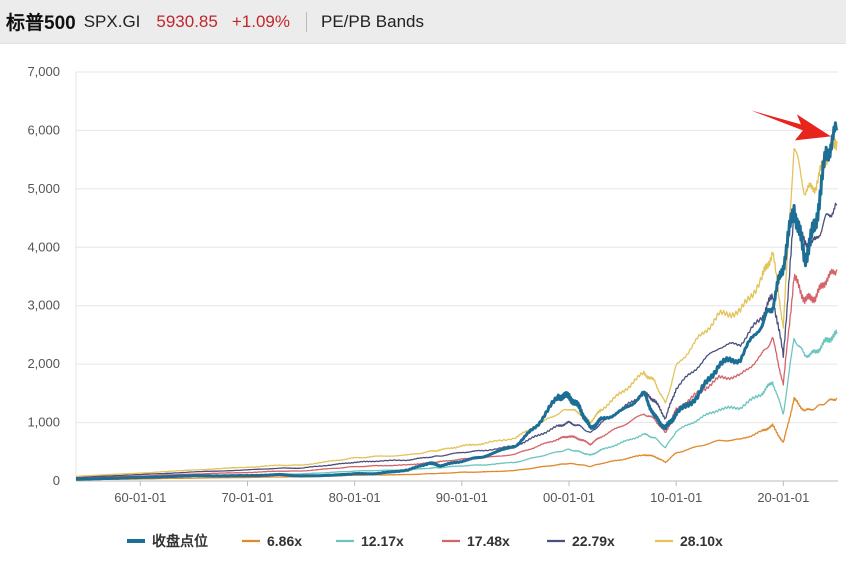  What do you see at coordinates (247, 497) in the screenshot?
I see `x-tick-label: 70-01-01` at bounding box center [247, 497].